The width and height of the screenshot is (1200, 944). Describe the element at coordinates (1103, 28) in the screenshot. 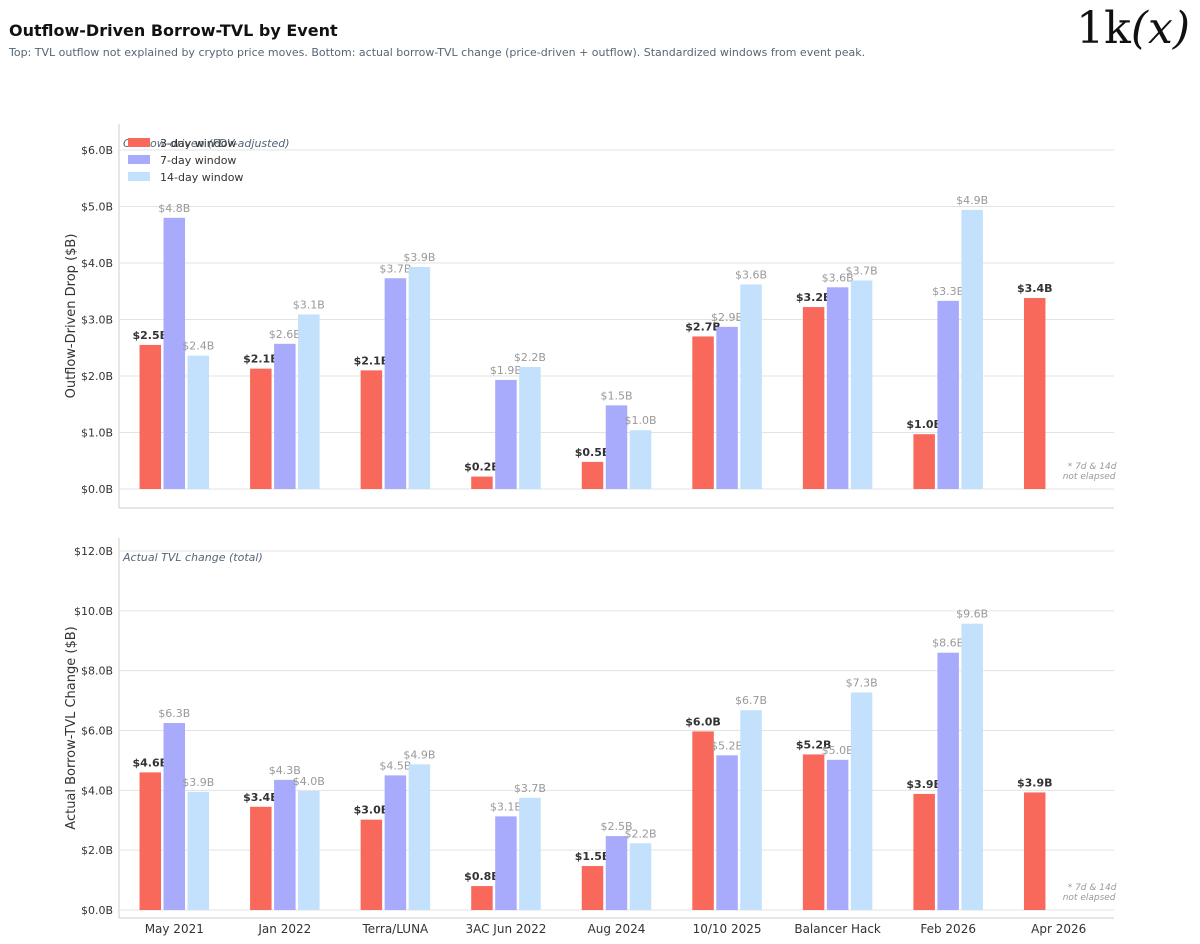

I see `logo-prefix: 1k` at that location.